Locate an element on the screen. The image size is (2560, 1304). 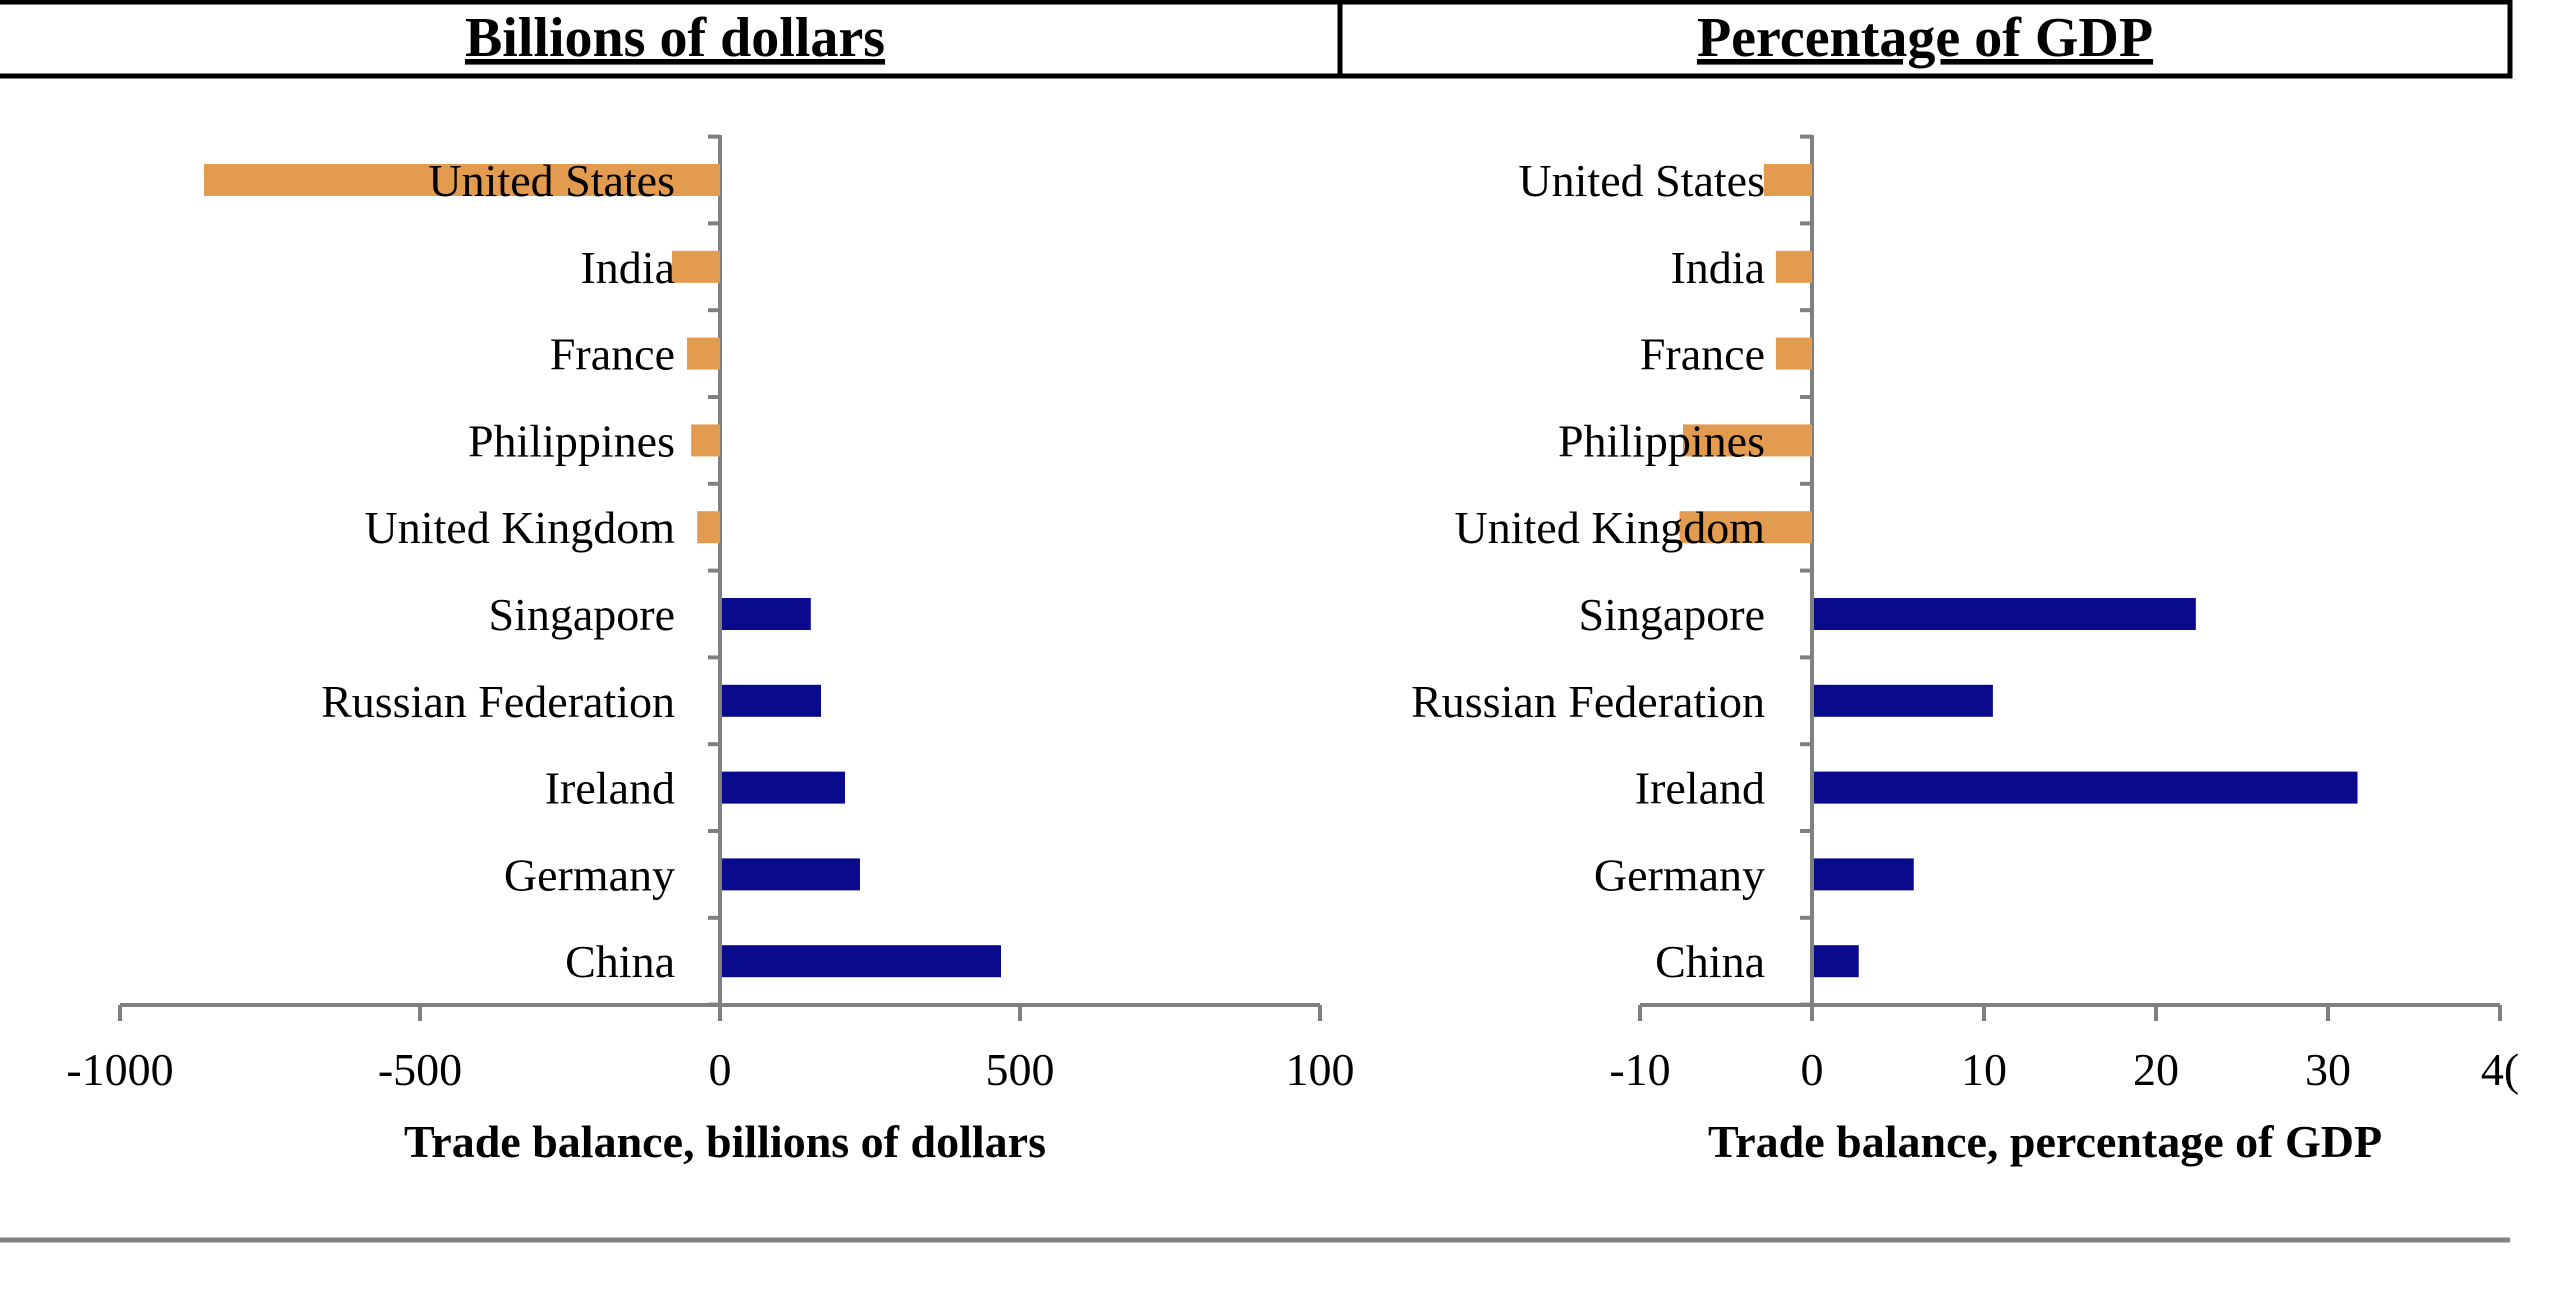
x-tick-label: -10 is located at coordinates (1639, 1069).